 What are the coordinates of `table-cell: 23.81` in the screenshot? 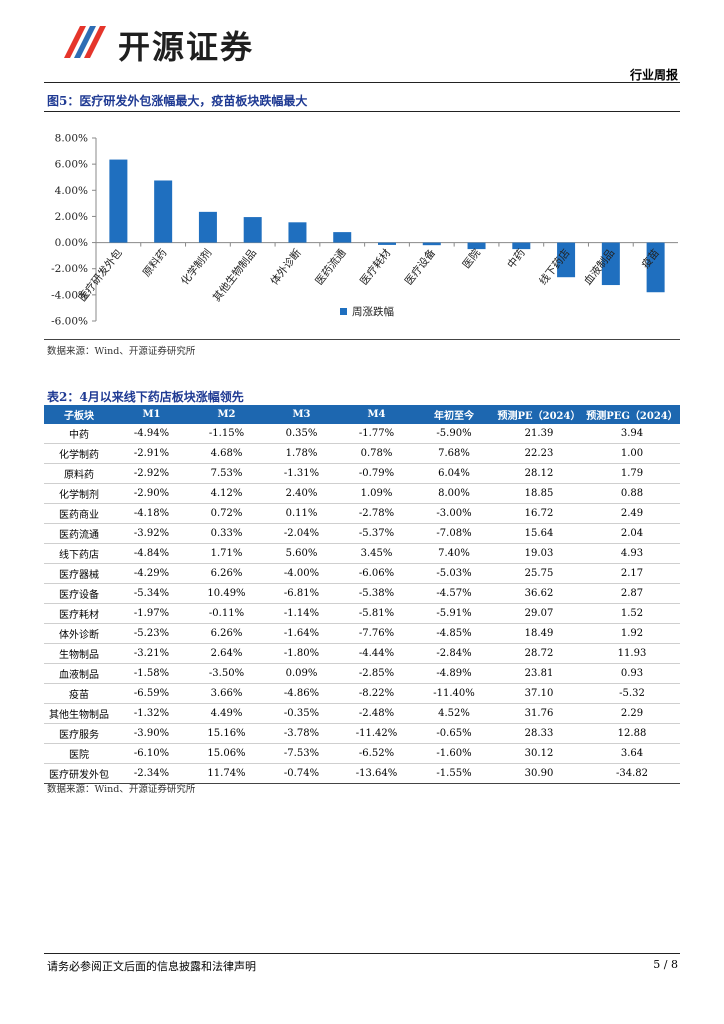 It's located at (539, 673).